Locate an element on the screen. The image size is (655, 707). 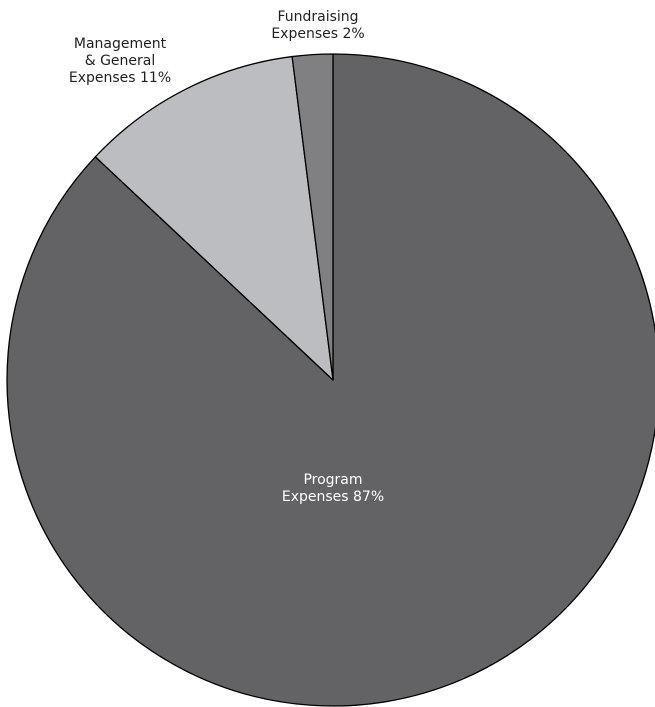
pie-label-line: Program is located at coordinates (332, 480).